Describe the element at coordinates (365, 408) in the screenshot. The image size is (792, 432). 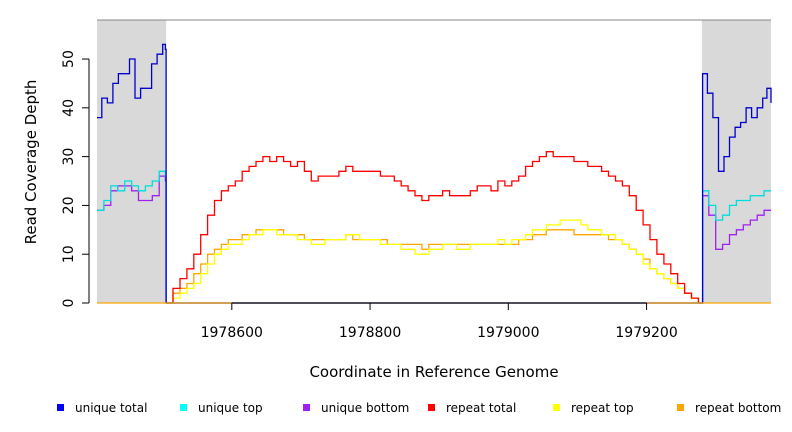
I see `legend-label: unique bottom` at that location.